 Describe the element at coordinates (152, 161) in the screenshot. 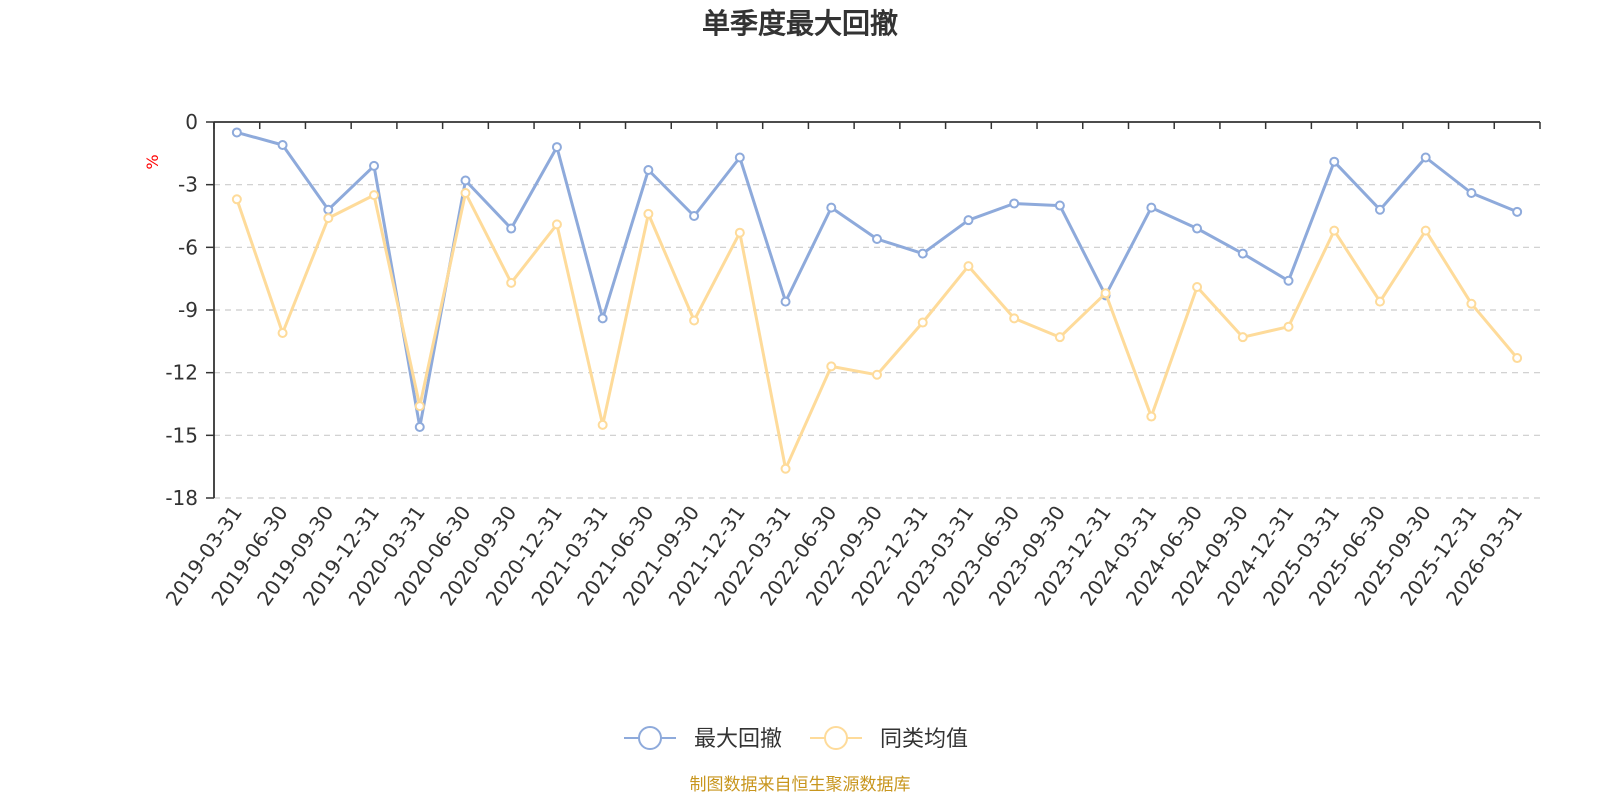

I see `y-unit-label: %` at that location.